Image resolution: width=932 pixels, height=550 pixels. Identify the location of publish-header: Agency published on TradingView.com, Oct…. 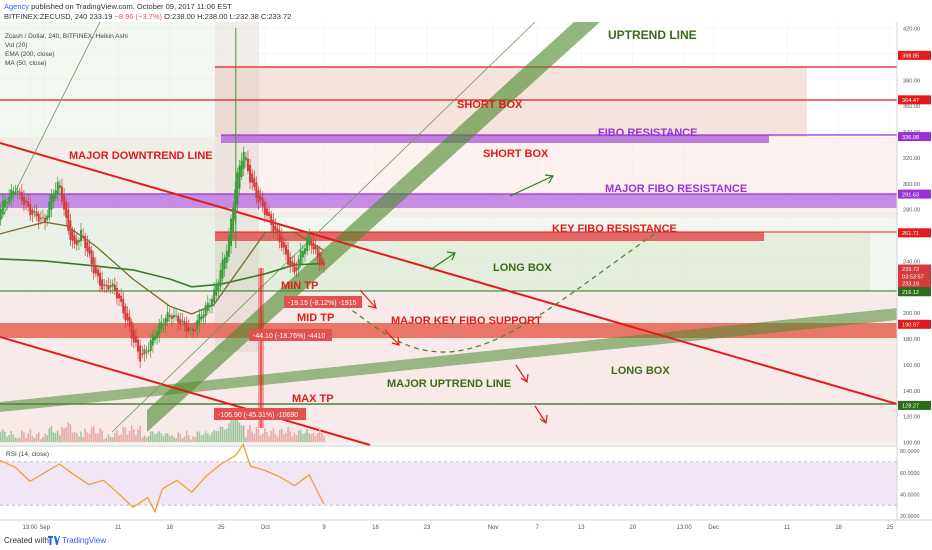
(466, 11).